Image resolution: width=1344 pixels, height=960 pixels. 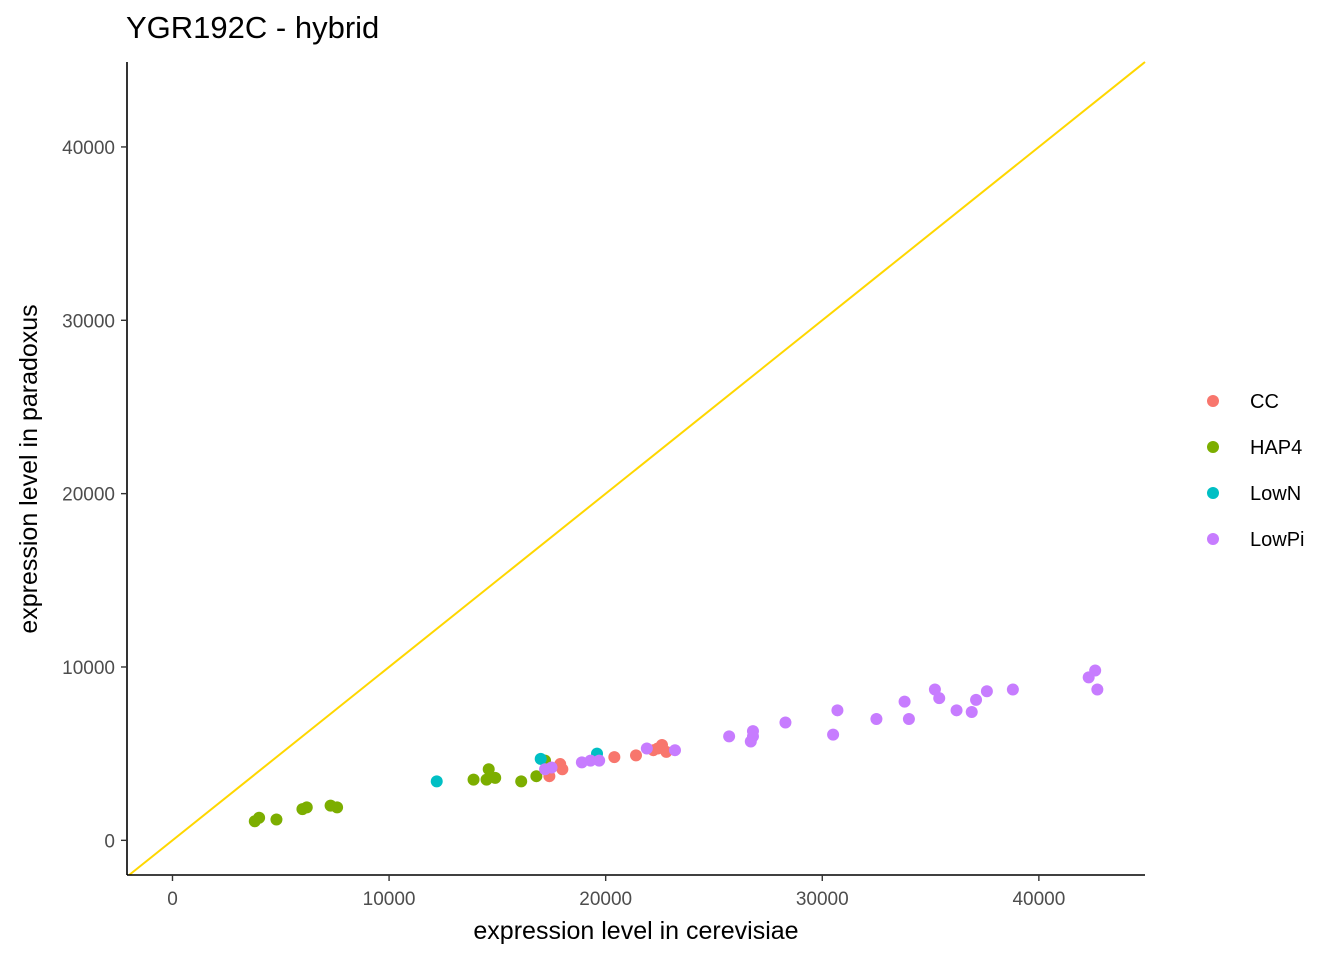 I want to click on x-tick-label: 40000, so click(x=1038, y=899).